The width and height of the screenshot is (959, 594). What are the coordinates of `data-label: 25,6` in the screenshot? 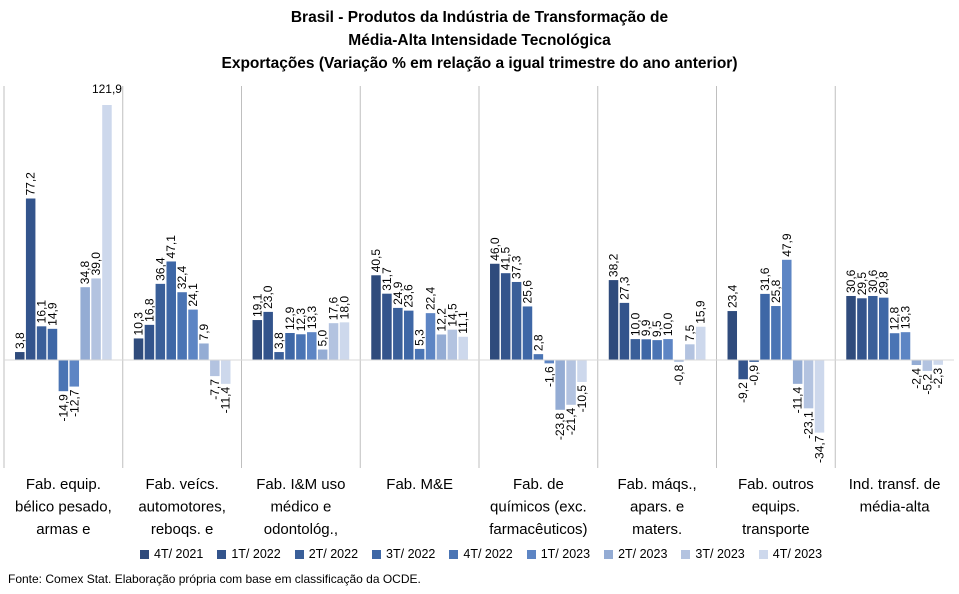 It's located at (527, 292).